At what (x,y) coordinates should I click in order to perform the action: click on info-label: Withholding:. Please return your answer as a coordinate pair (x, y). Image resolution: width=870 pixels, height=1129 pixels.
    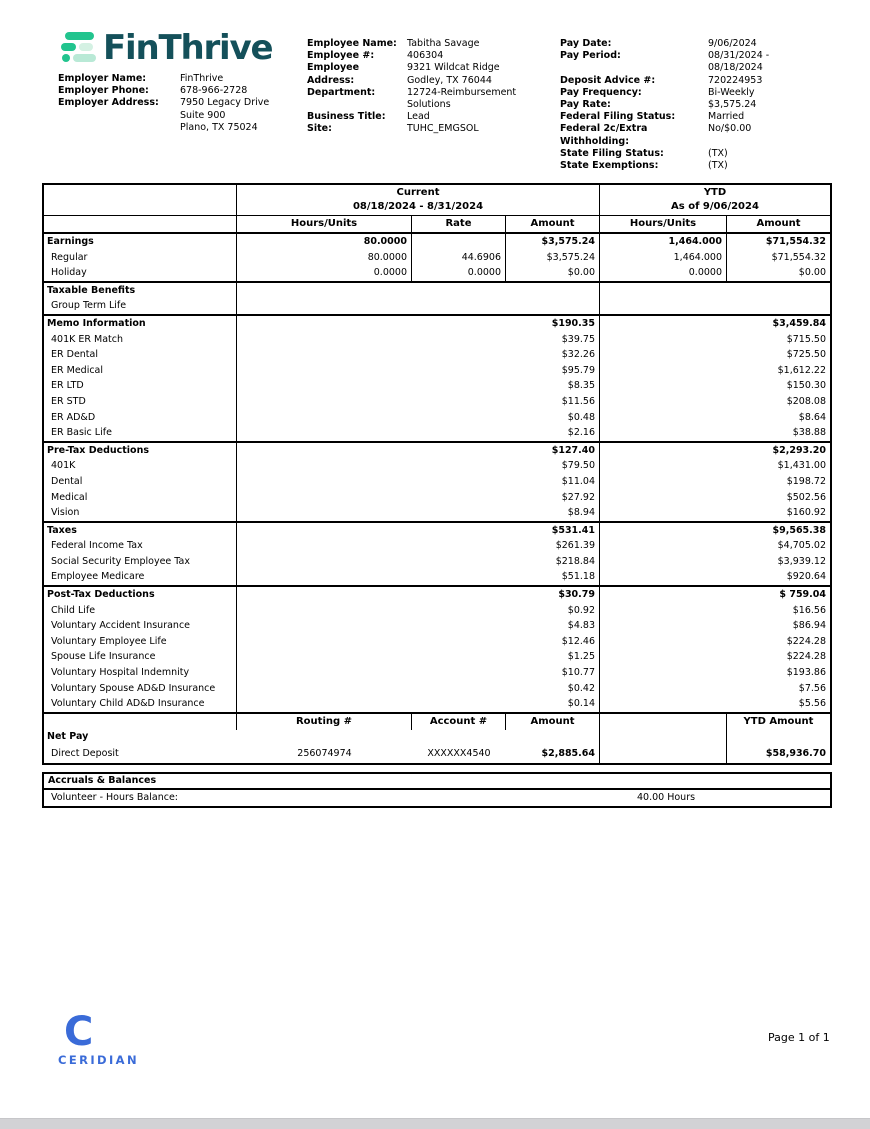
    Looking at the image, I should click on (595, 141).